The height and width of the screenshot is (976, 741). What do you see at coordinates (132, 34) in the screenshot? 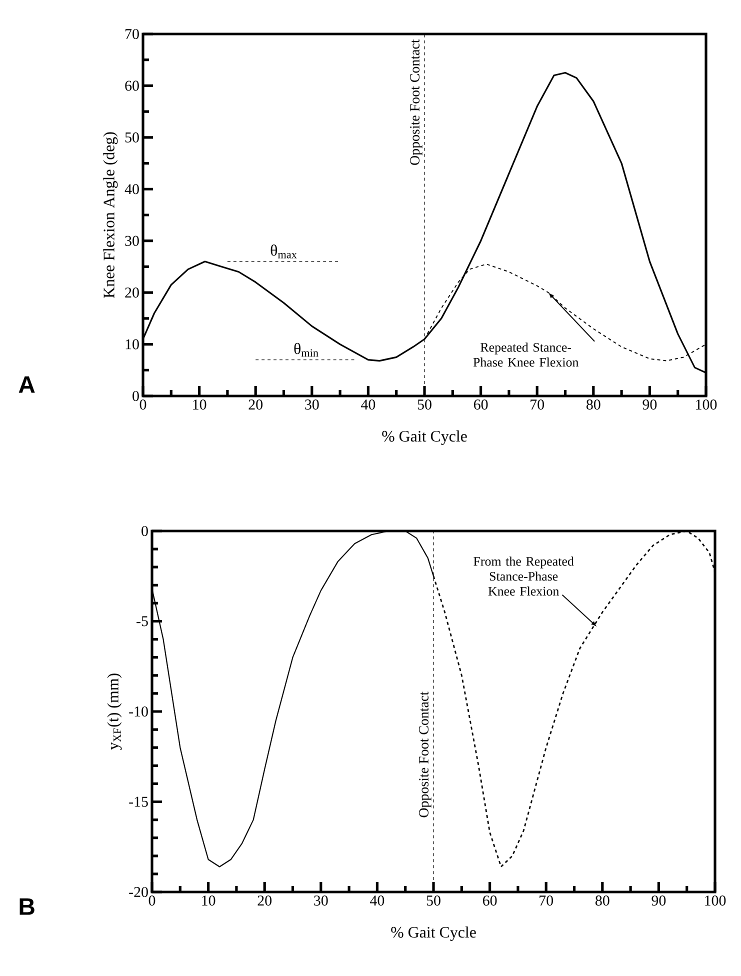
I see `y-tick-label: 70` at bounding box center [132, 34].